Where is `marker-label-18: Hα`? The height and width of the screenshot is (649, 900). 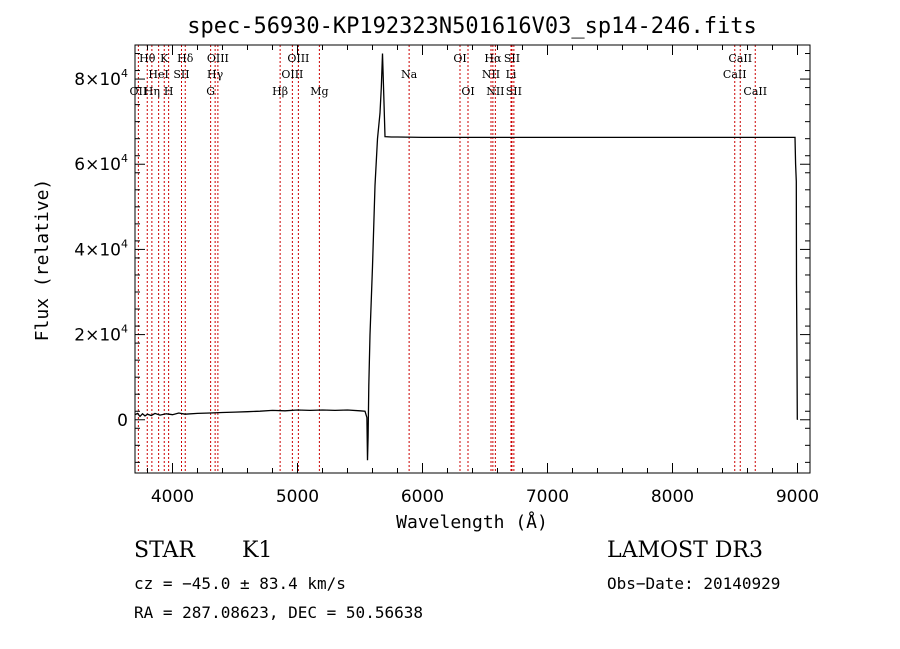
marker-label-18: Hα is located at coordinates (493, 58).